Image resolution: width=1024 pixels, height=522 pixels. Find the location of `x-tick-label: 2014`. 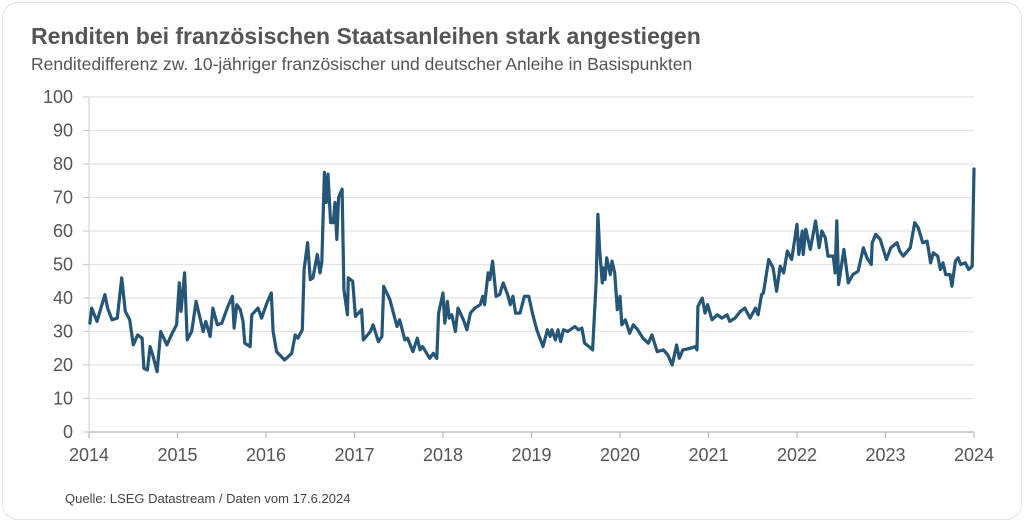

x-tick-label: 2014 is located at coordinates (89, 455).